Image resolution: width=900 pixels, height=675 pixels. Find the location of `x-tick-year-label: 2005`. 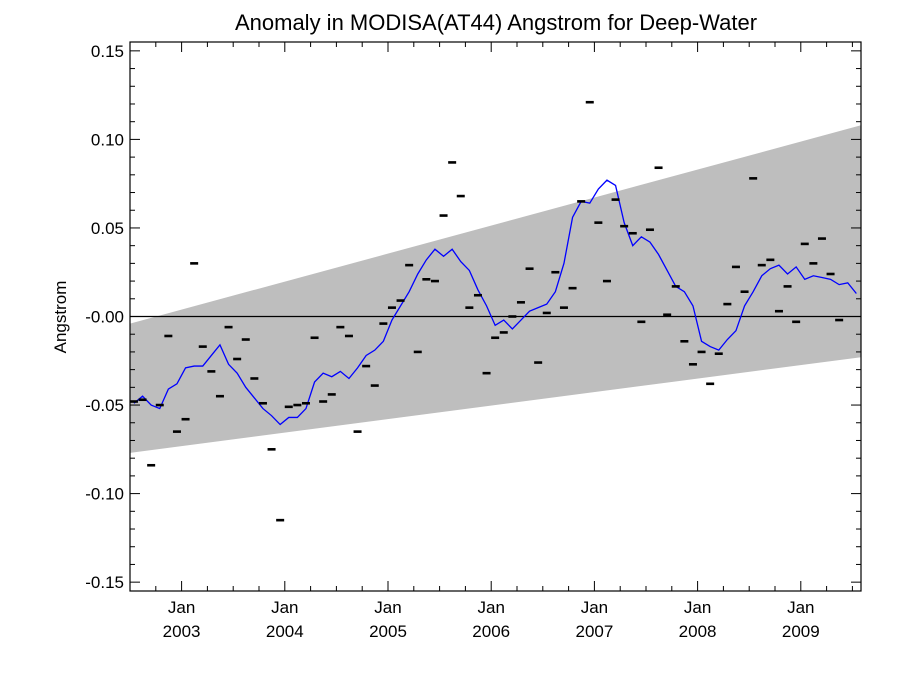

x-tick-year-label: 2005 is located at coordinates (388, 631).